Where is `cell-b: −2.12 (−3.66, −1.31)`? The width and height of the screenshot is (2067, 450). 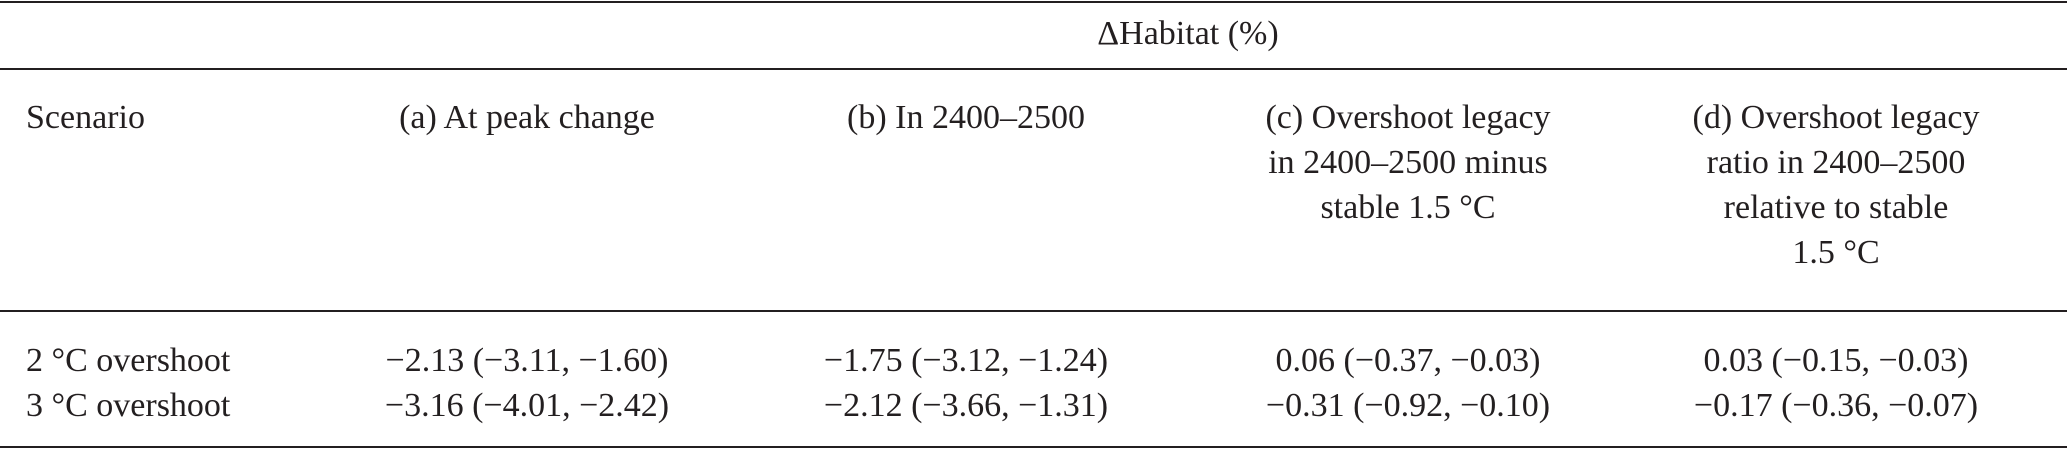 cell-b: −2.12 (−3.66, −1.31) is located at coordinates (966, 405).